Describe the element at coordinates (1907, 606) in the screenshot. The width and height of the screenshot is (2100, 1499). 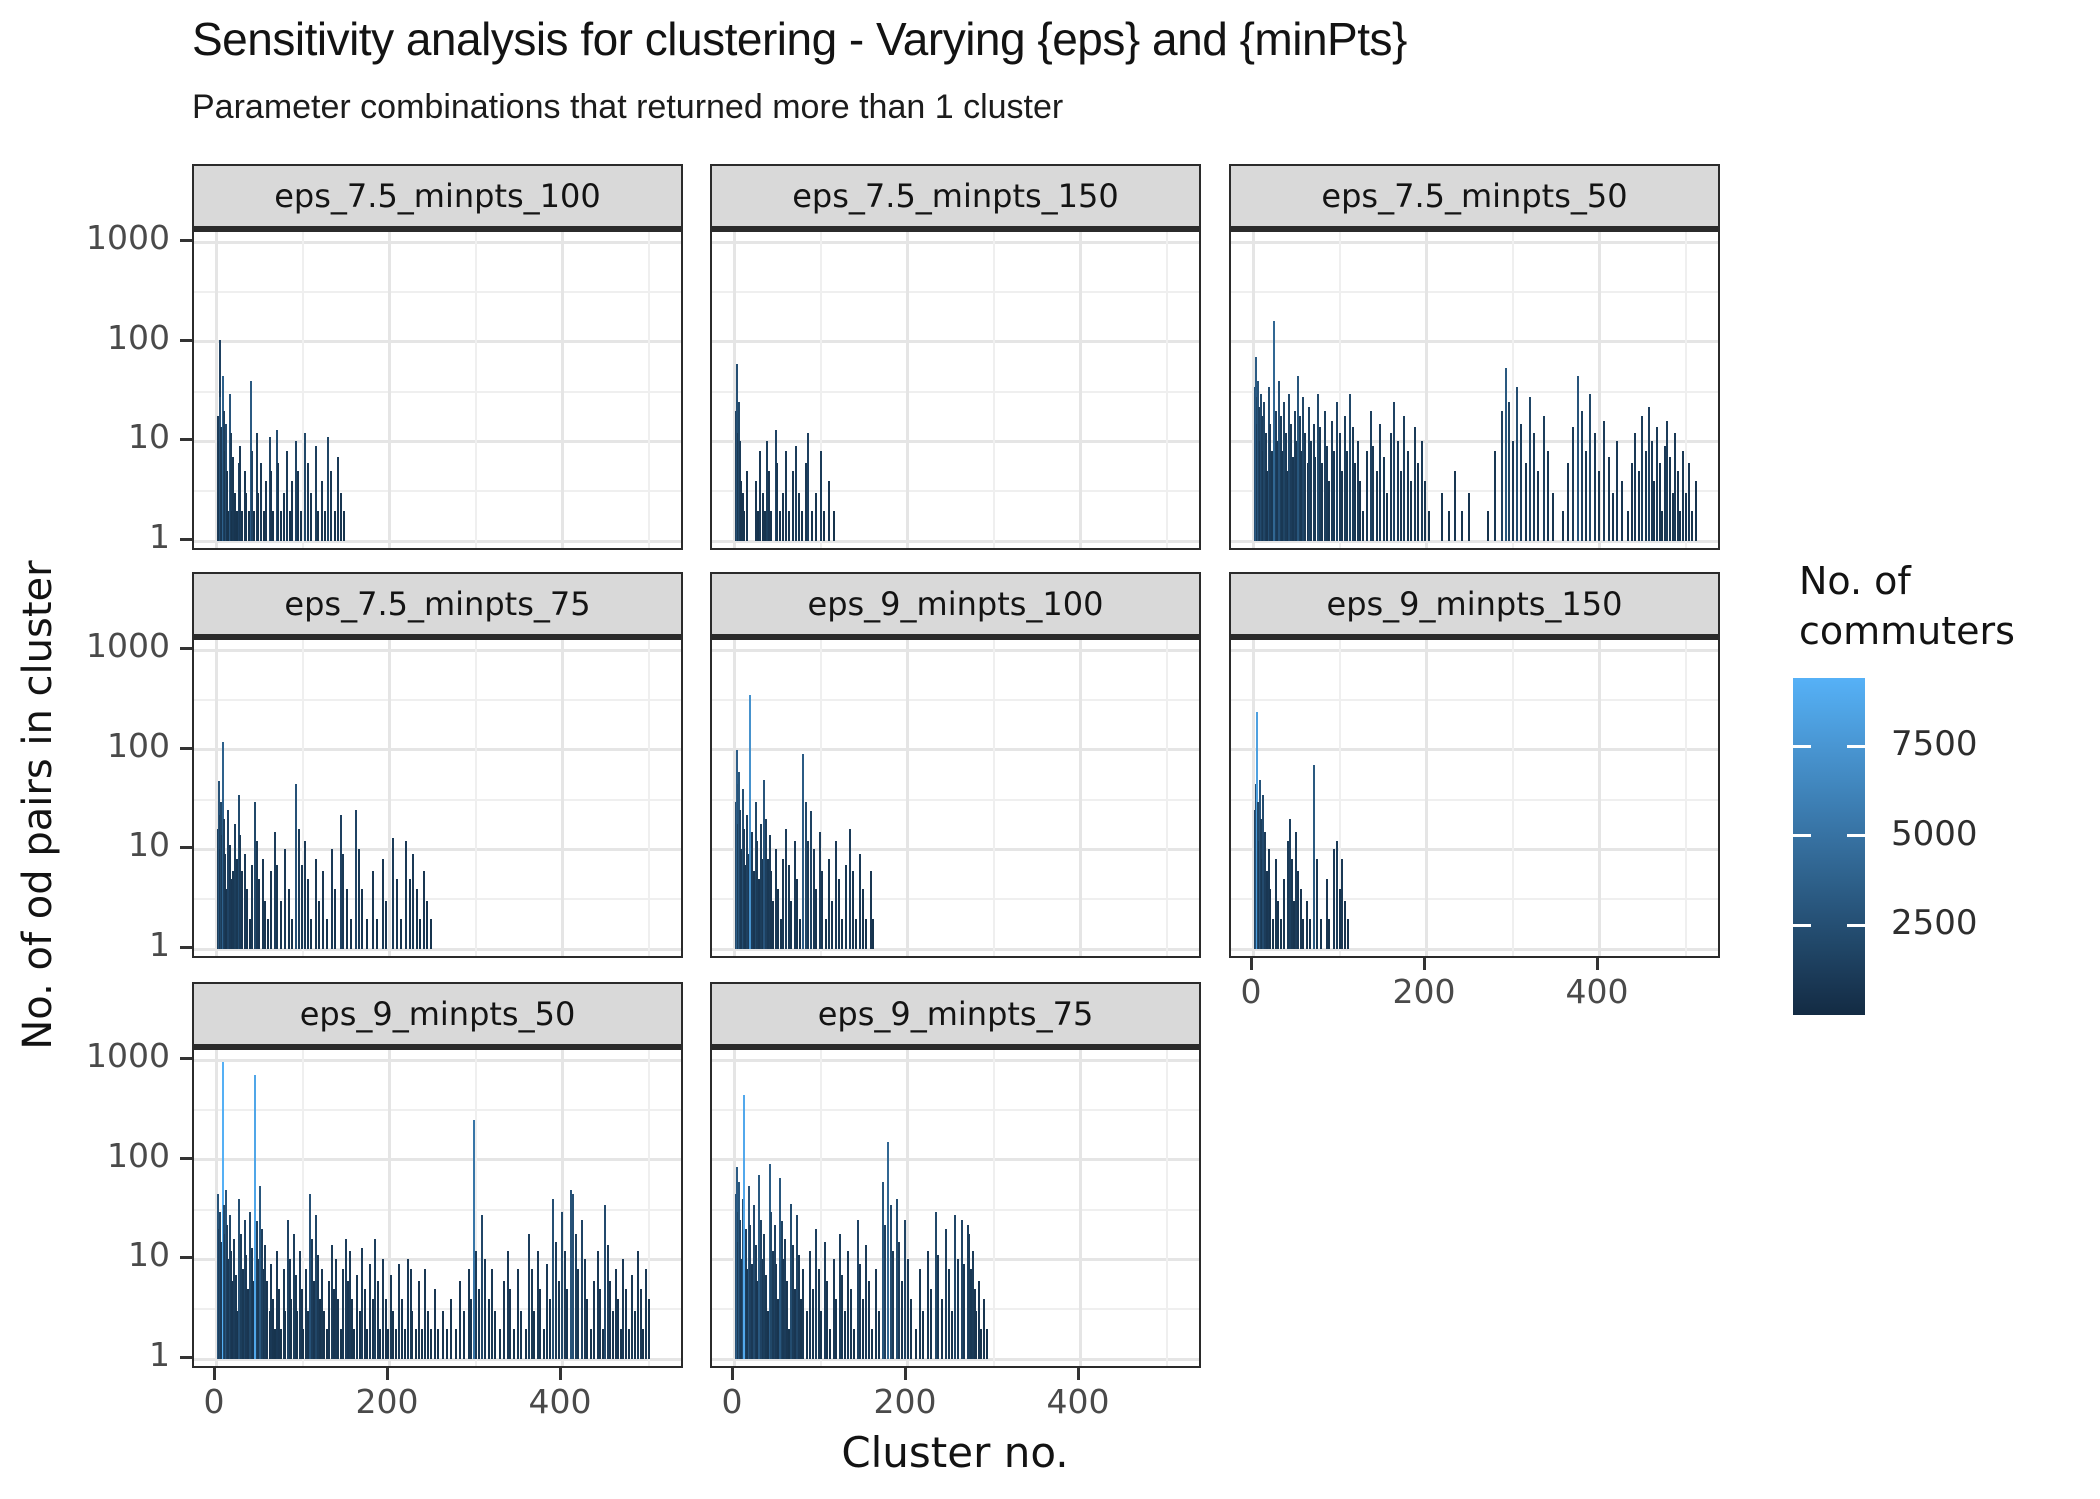
I see `legend-title: No. of commuters` at that location.